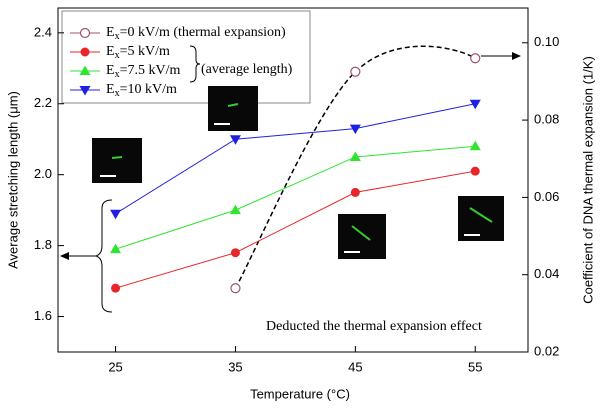 The height and width of the screenshot is (410, 600). Describe the element at coordinates (141, 90) in the screenshot. I see `legend-label: Ex=10 kV/m` at that location.